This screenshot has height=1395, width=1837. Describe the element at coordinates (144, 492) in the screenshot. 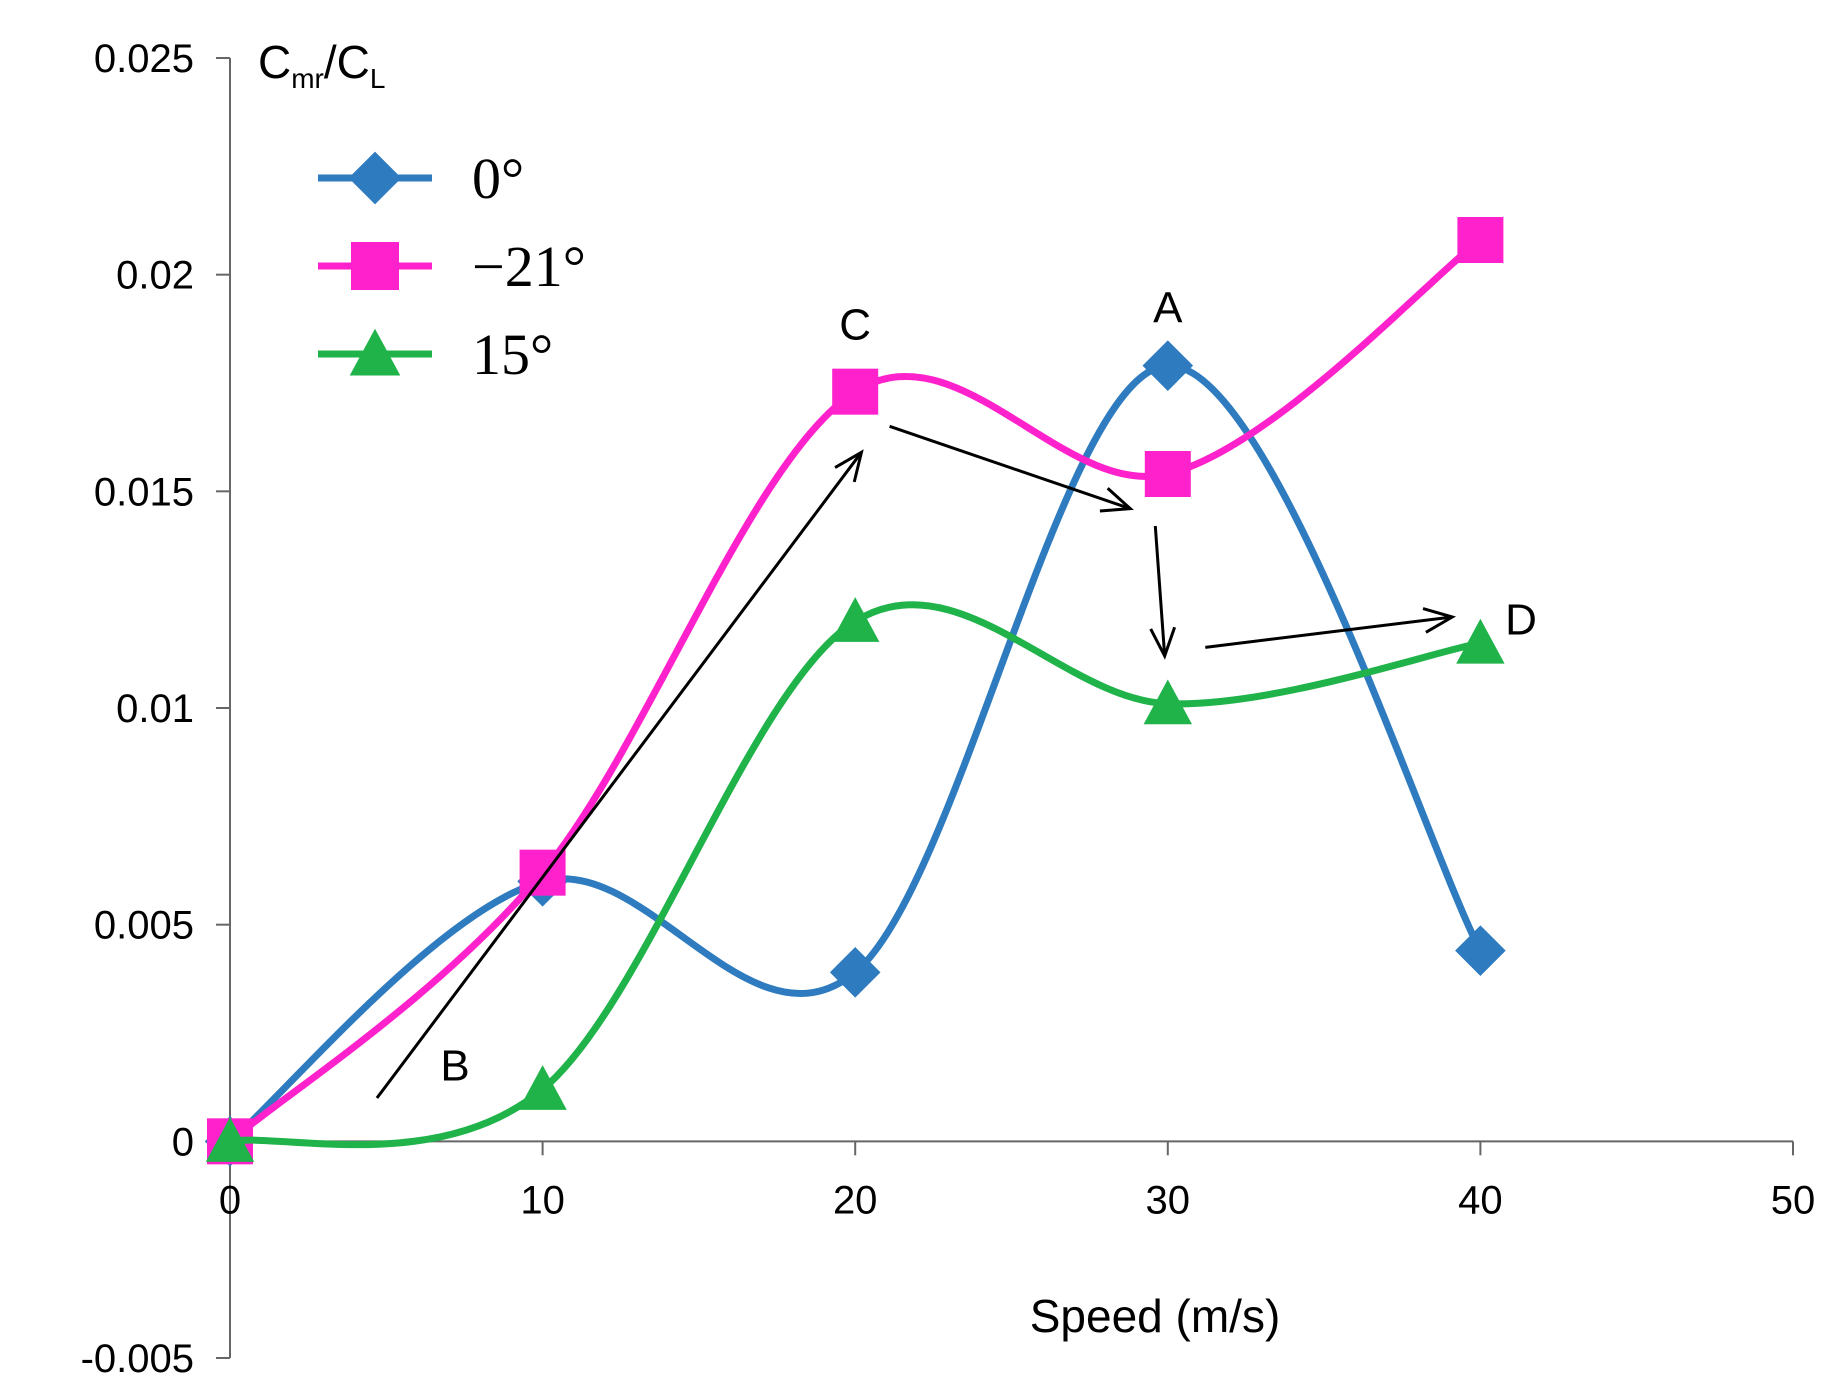

I see `y-tick-label: 0.015` at that location.